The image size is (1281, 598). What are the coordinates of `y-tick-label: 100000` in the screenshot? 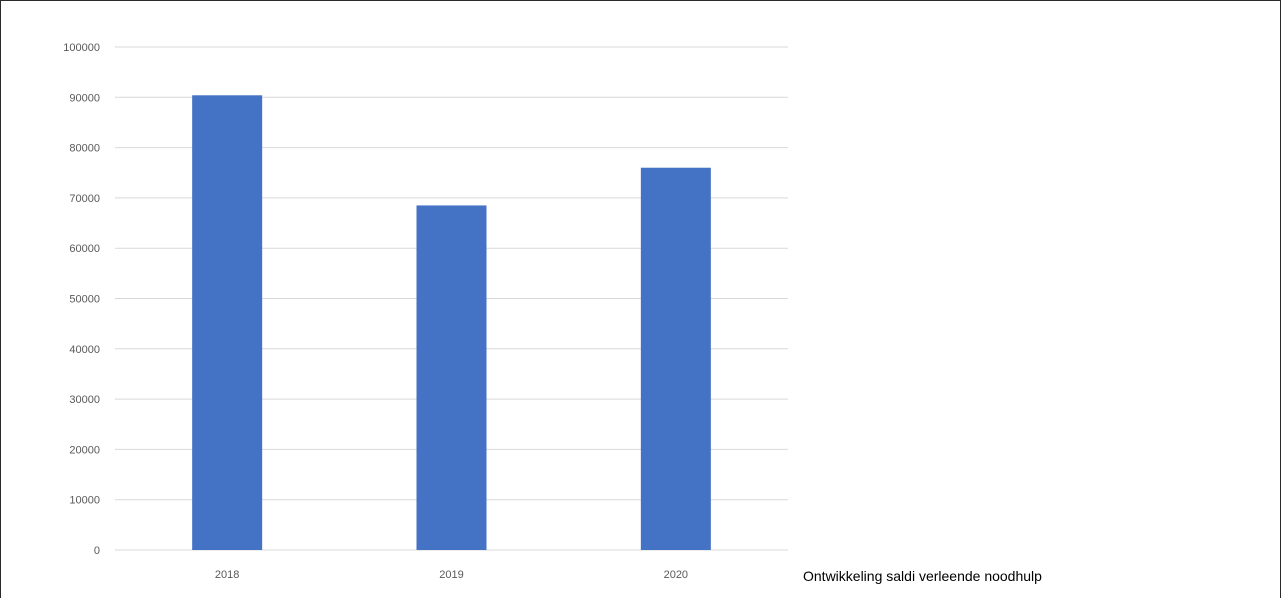 It's located at (81, 48).